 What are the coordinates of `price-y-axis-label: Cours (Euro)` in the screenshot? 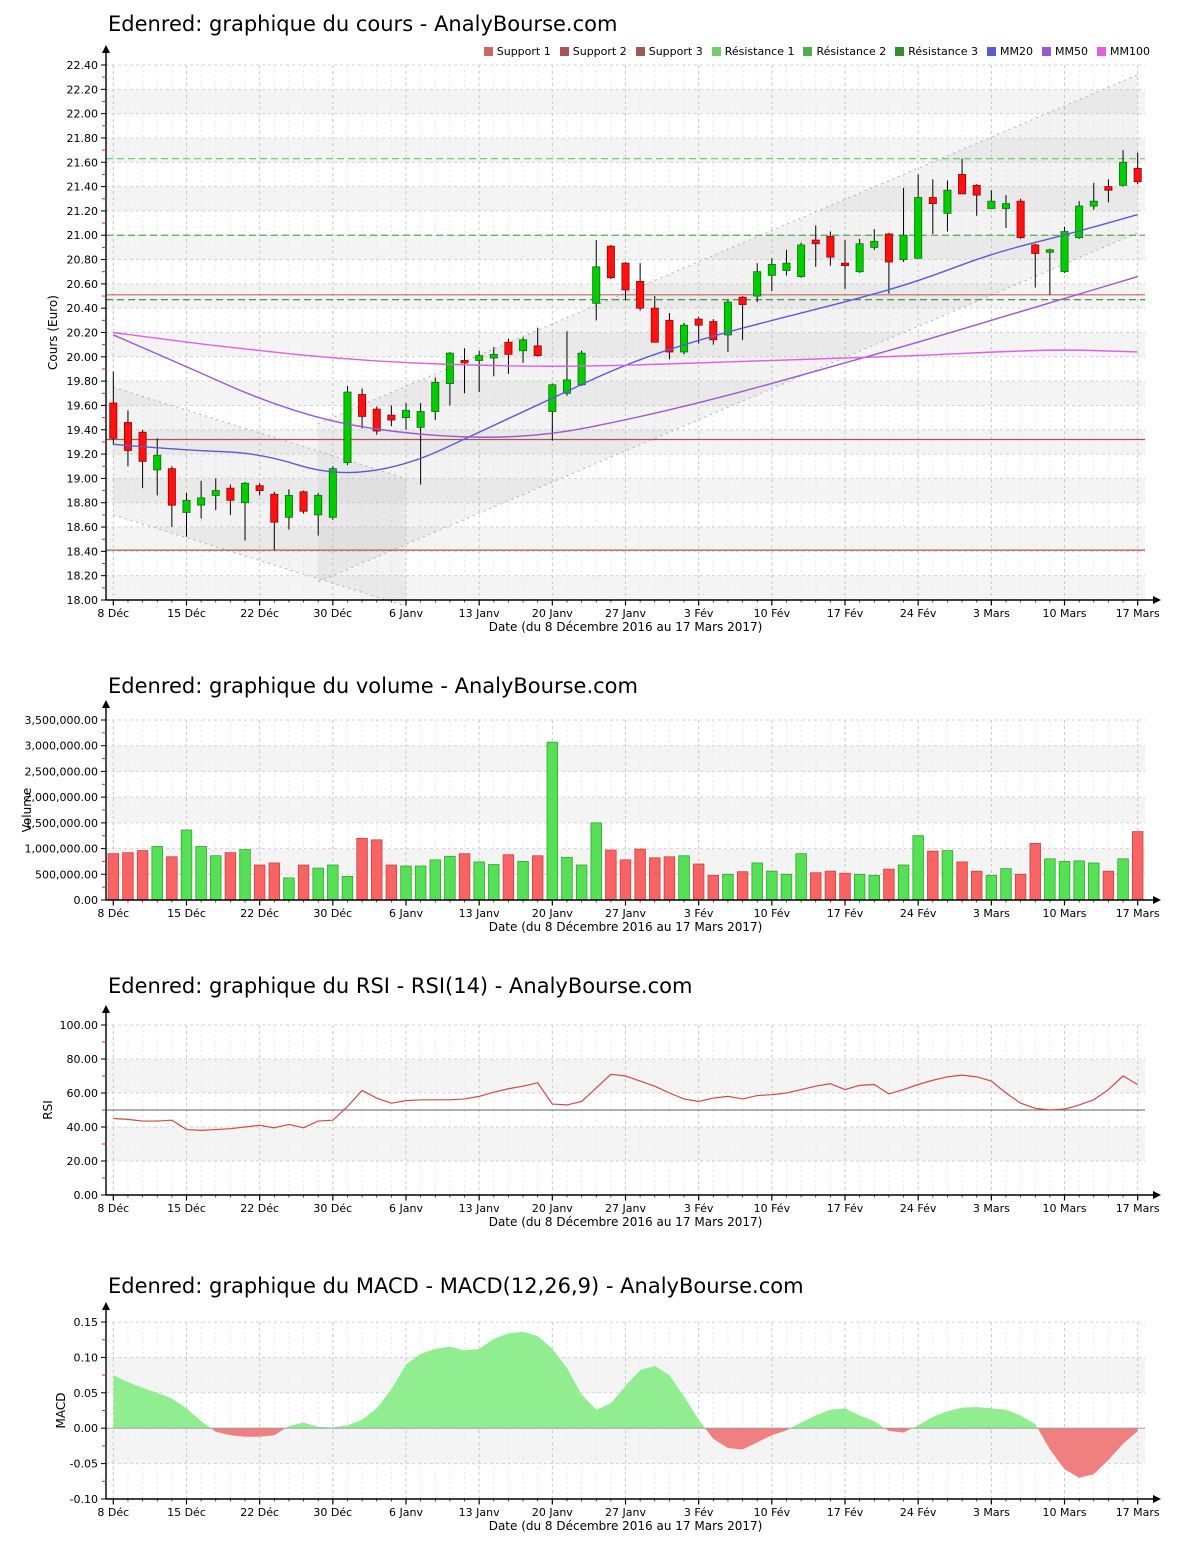 It's located at (53, 332).